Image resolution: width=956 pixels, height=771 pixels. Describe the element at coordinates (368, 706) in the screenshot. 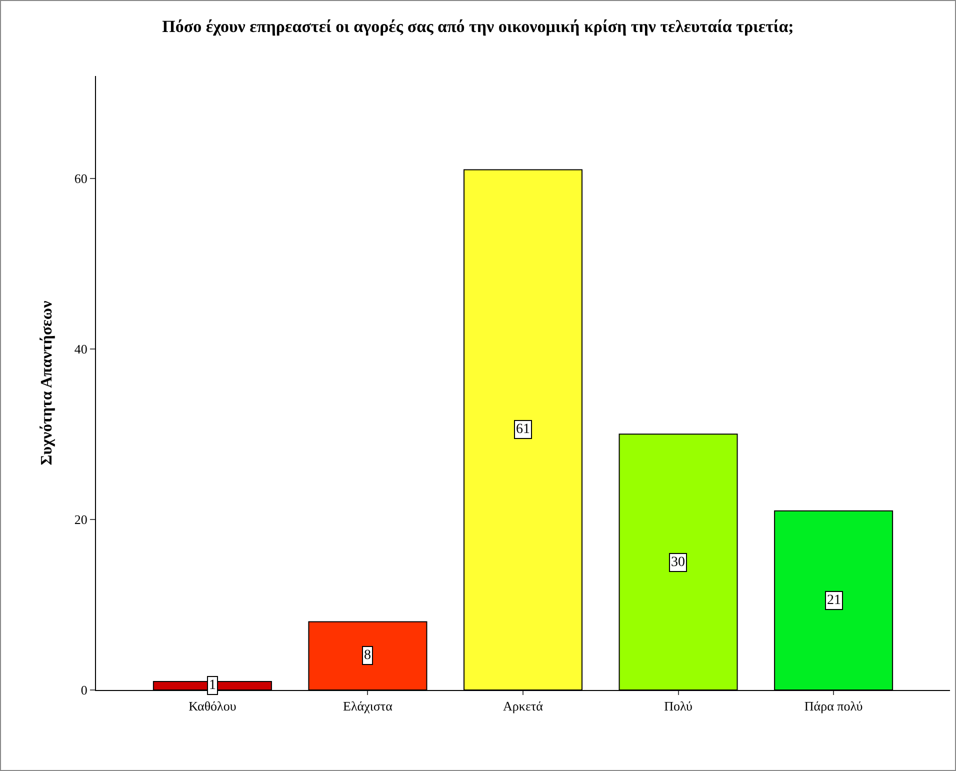

I see `x-tick-label: Ελάχιστα` at that location.